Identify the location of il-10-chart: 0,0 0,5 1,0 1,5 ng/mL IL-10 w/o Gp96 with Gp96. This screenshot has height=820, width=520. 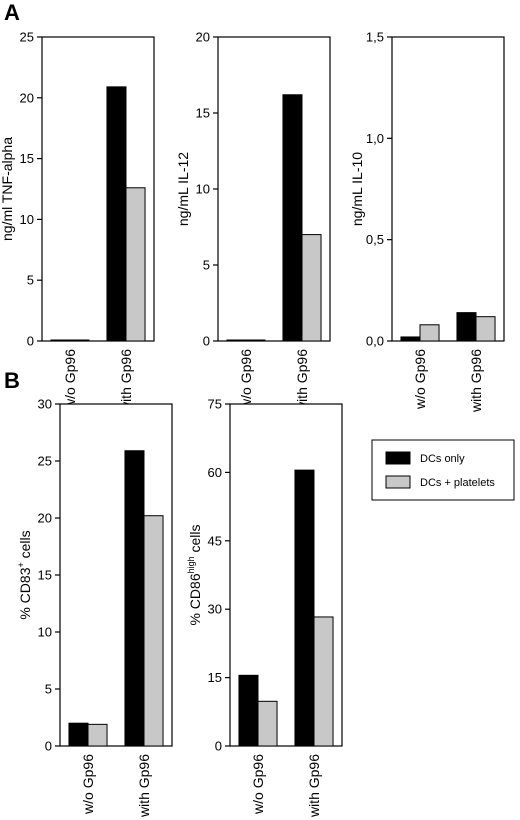
(427, 221).